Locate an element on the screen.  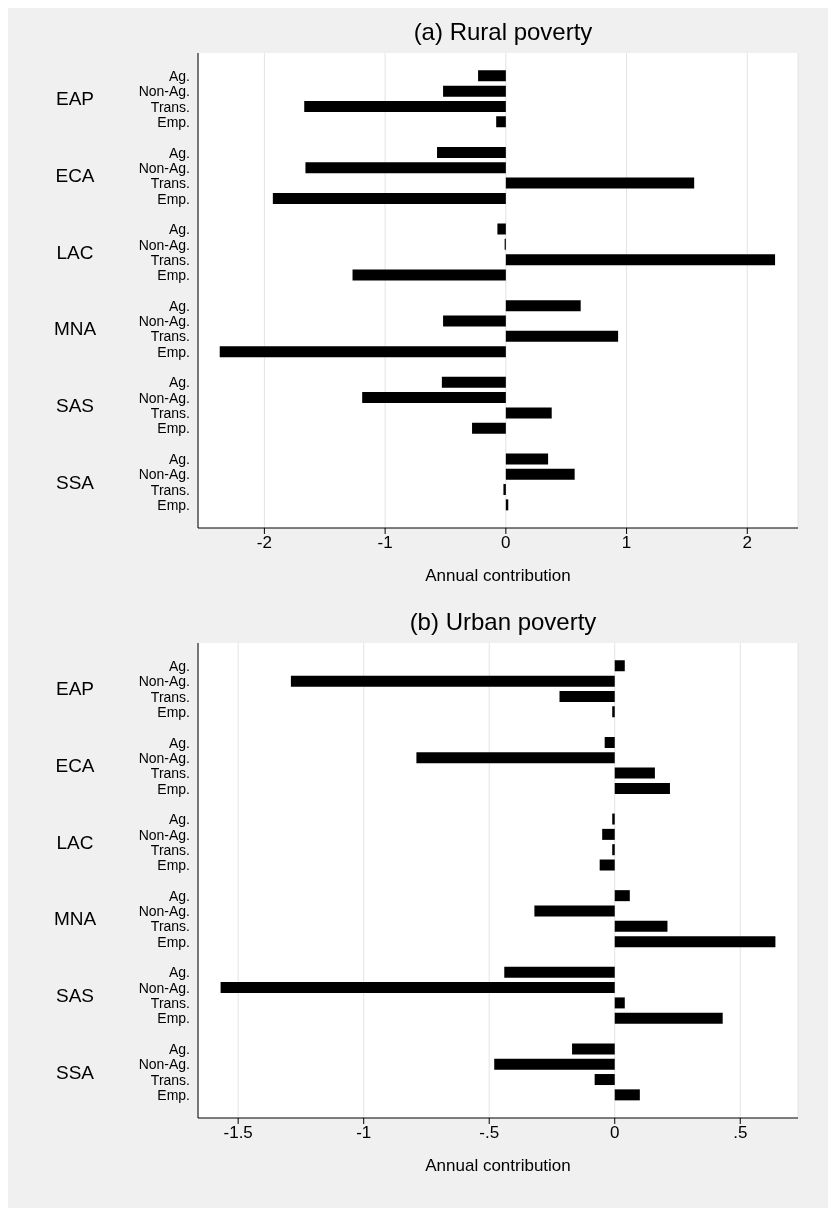
chart-title: (b) Urban poverty is located at coordinates (503, 622).